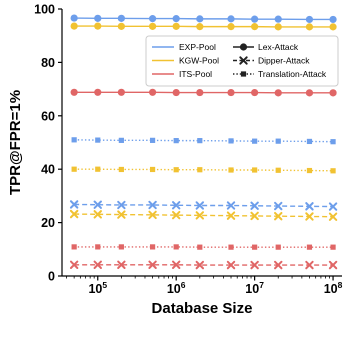 This screenshot has height=347, width=347. I want to click on legend-label: Dipper-Attack, so click(284, 61).